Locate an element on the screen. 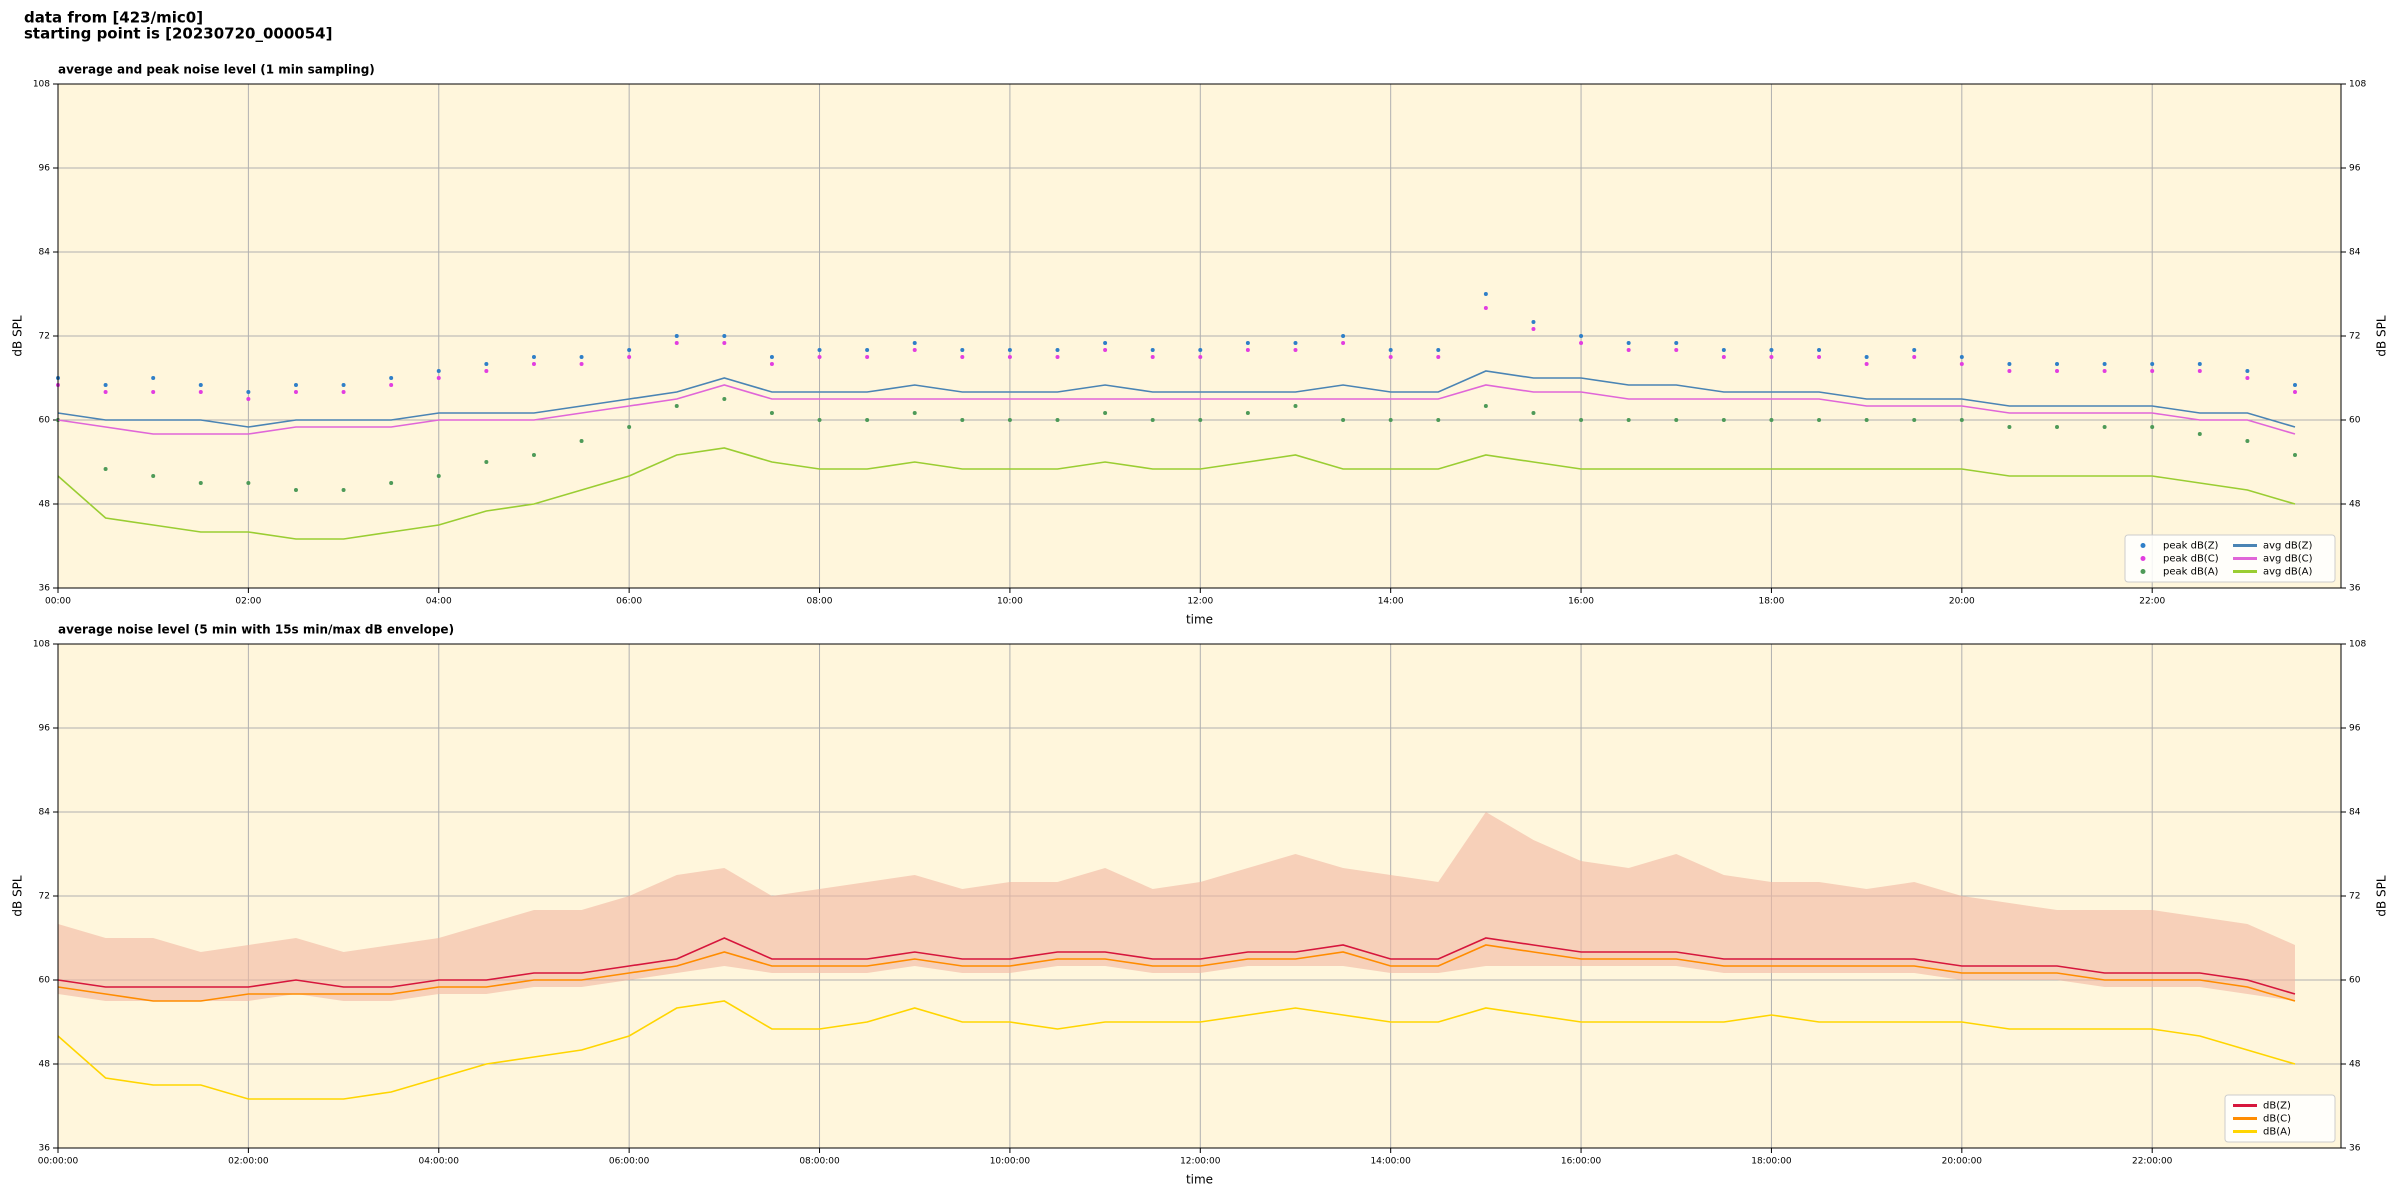 The image size is (2400, 1200). y-tick-label: 48 is located at coordinates (45, 1065).